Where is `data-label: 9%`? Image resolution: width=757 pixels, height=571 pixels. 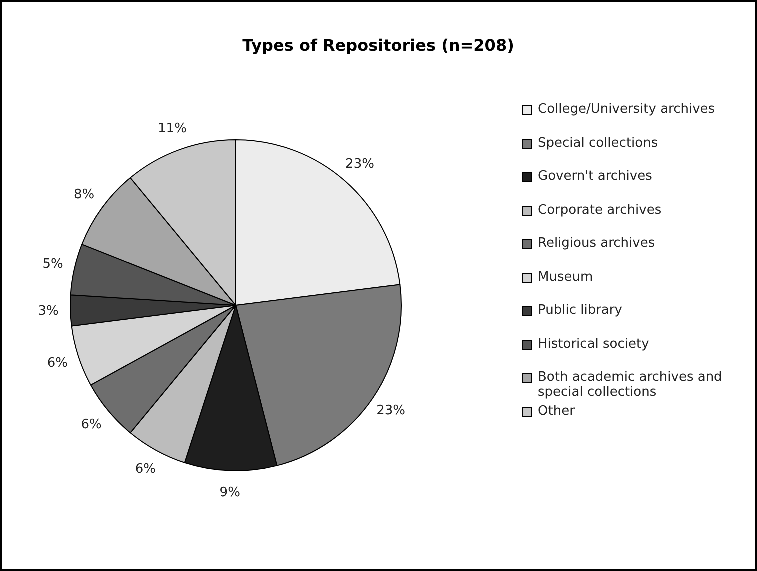 data-label: 9% is located at coordinates (230, 492).